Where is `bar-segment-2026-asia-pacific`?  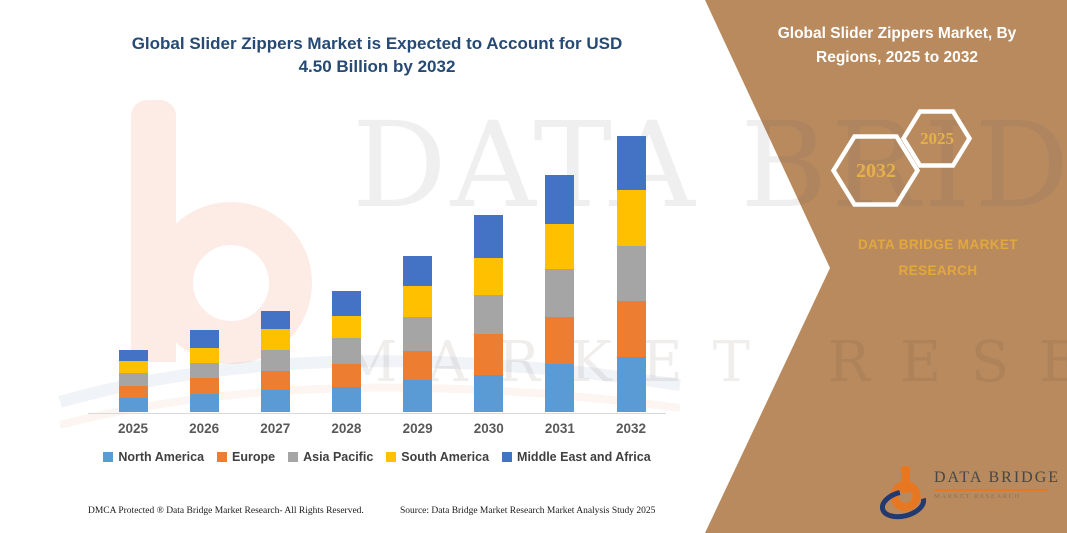
bar-segment-2026-asia-pacific is located at coordinates (204, 370).